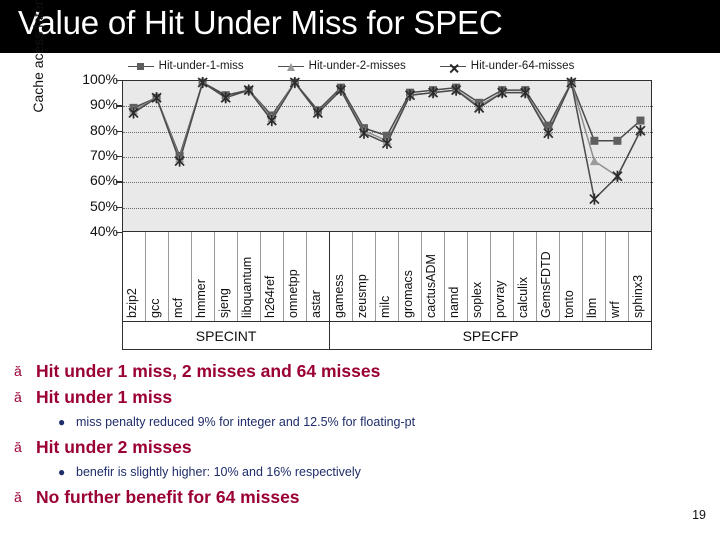 This screenshot has width=720, height=540. I want to click on x-axis-tick-gromacs: gromacs, so click(410, 276).